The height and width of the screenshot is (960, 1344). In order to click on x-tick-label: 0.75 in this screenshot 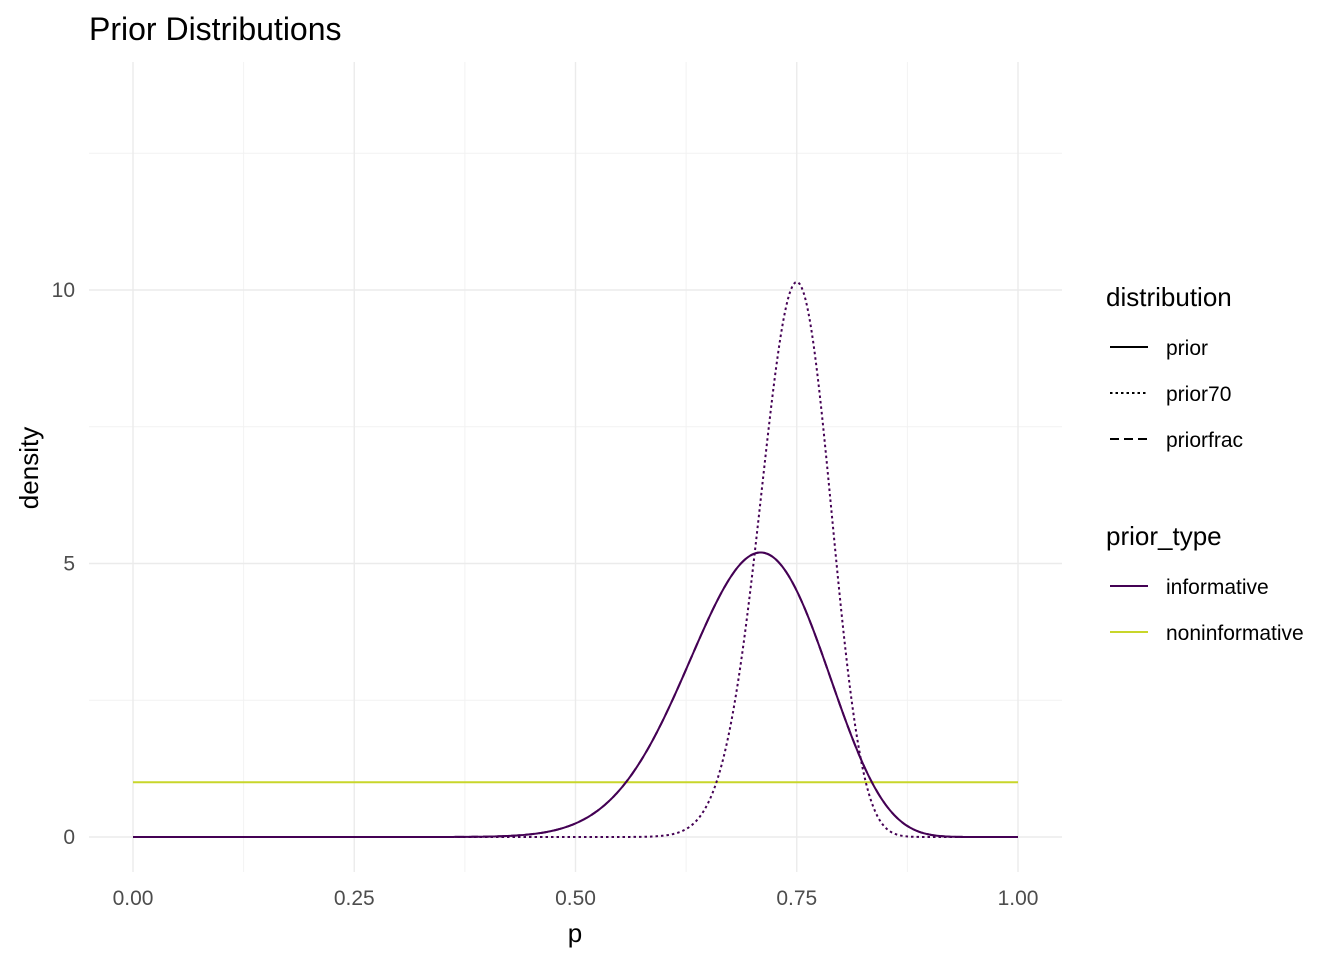, I will do `click(796, 898)`.